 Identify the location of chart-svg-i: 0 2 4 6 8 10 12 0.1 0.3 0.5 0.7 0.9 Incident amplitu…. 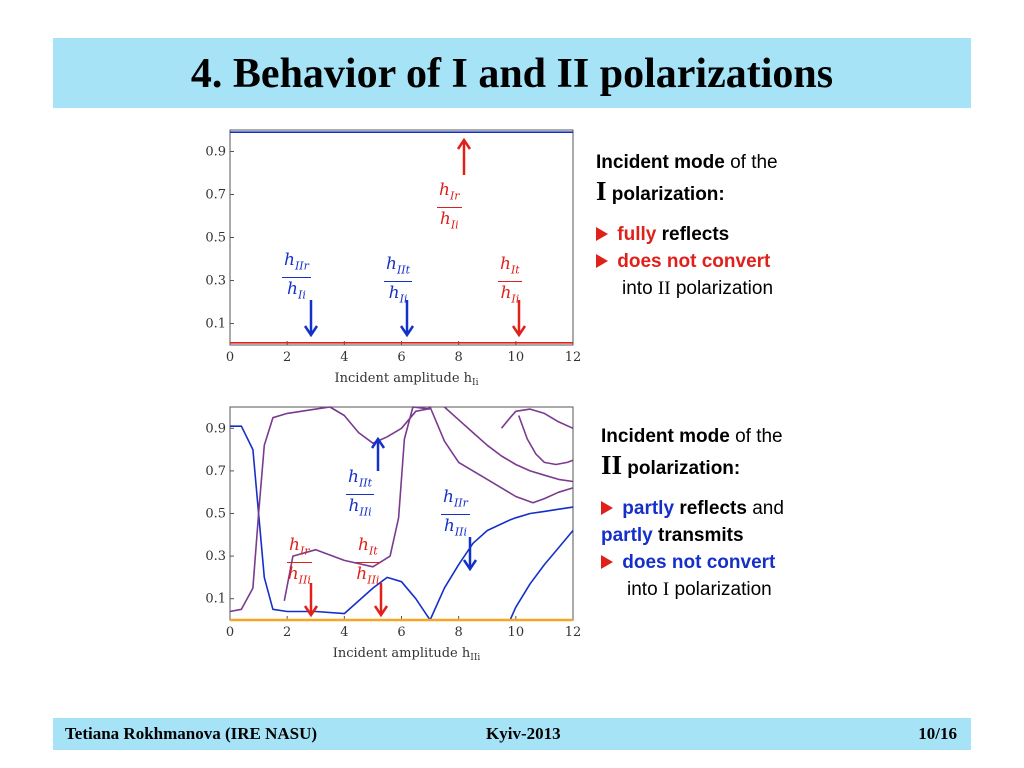
(393, 258).